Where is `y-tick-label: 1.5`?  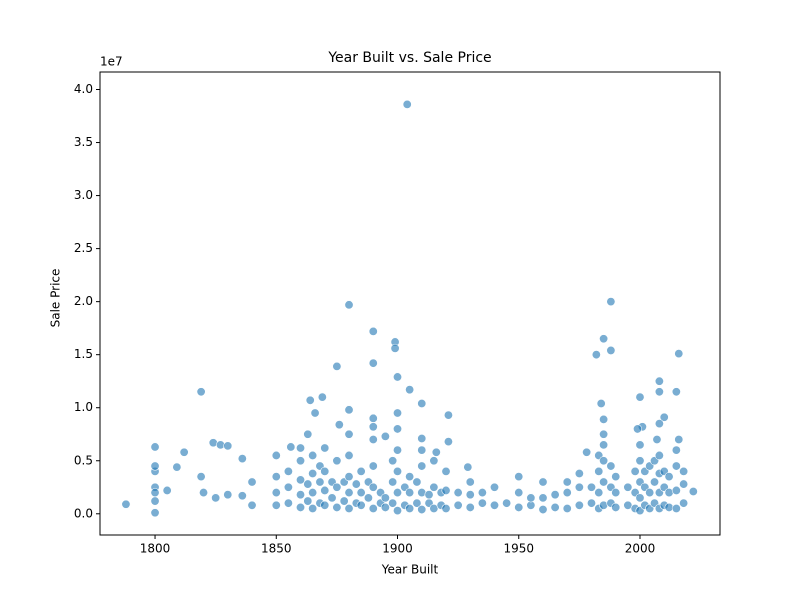
y-tick-label: 1.5 is located at coordinates (83, 354).